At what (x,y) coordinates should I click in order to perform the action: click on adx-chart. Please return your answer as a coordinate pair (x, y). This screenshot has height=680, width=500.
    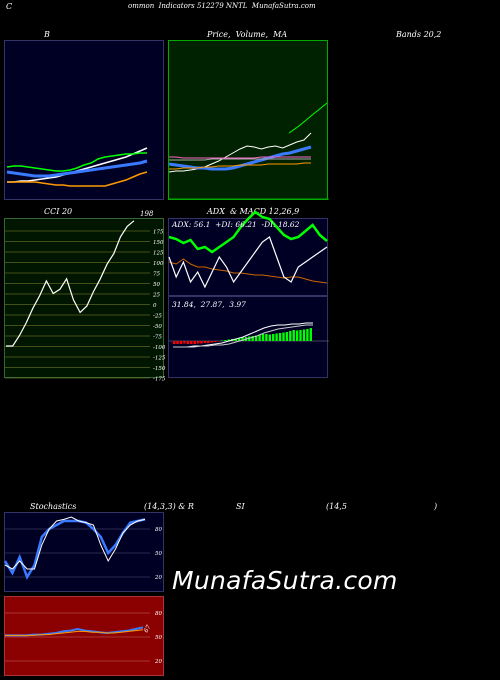
    Looking at the image, I should click on (248, 249).